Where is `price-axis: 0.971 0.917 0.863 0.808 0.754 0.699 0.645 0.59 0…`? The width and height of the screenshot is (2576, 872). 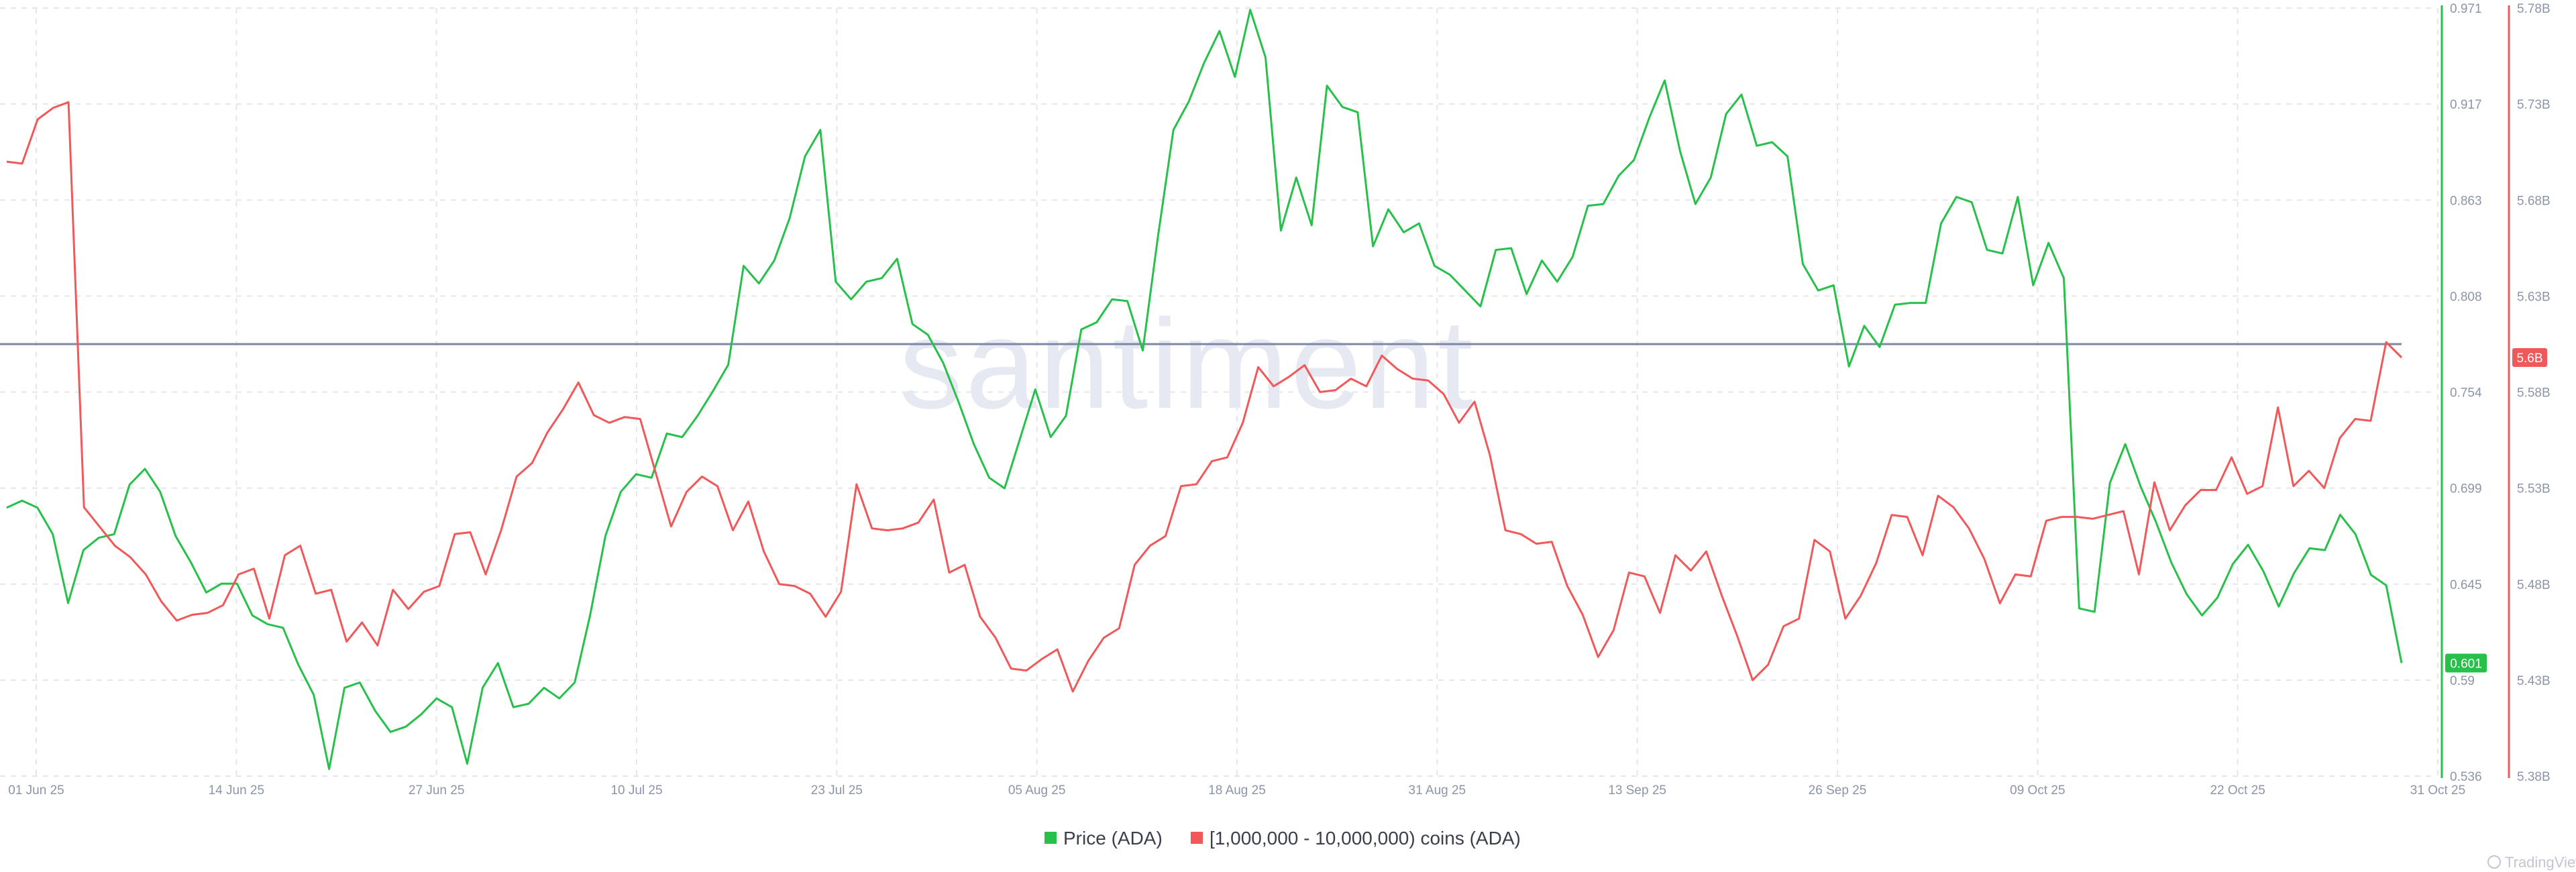
price-axis: 0.971 0.917 0.863 0.808 0.754 0.699 0.645 0.59 0… is located at coordinates (2466, 393).